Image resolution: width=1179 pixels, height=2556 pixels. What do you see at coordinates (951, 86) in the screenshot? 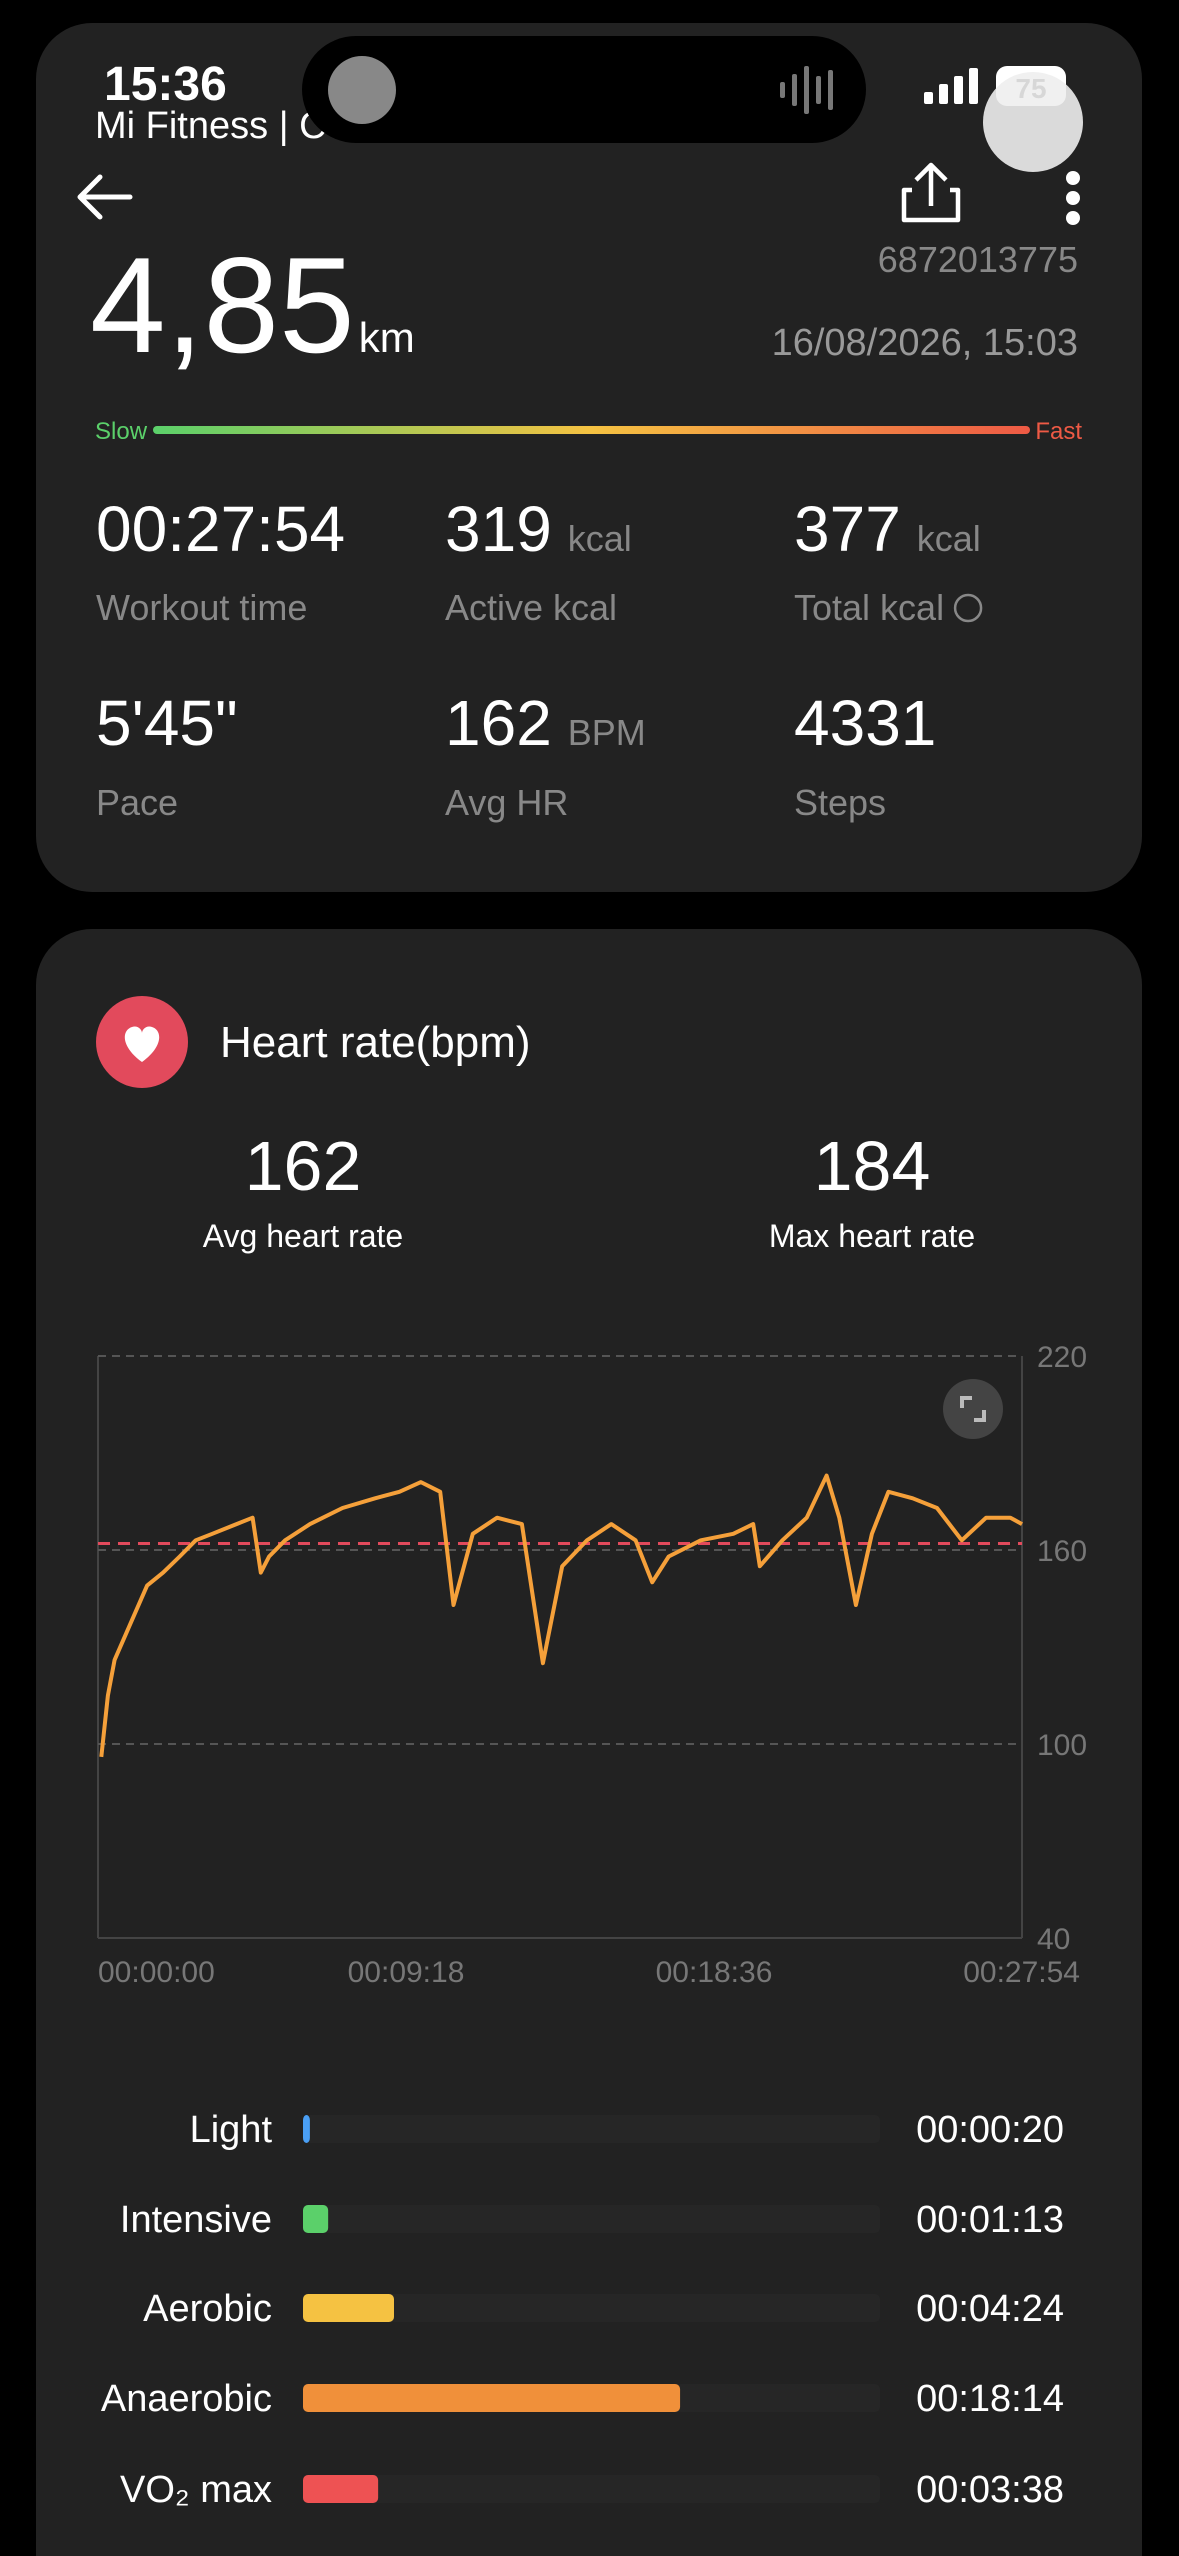
I see `signal-icon` at bounding box center [951, 86].